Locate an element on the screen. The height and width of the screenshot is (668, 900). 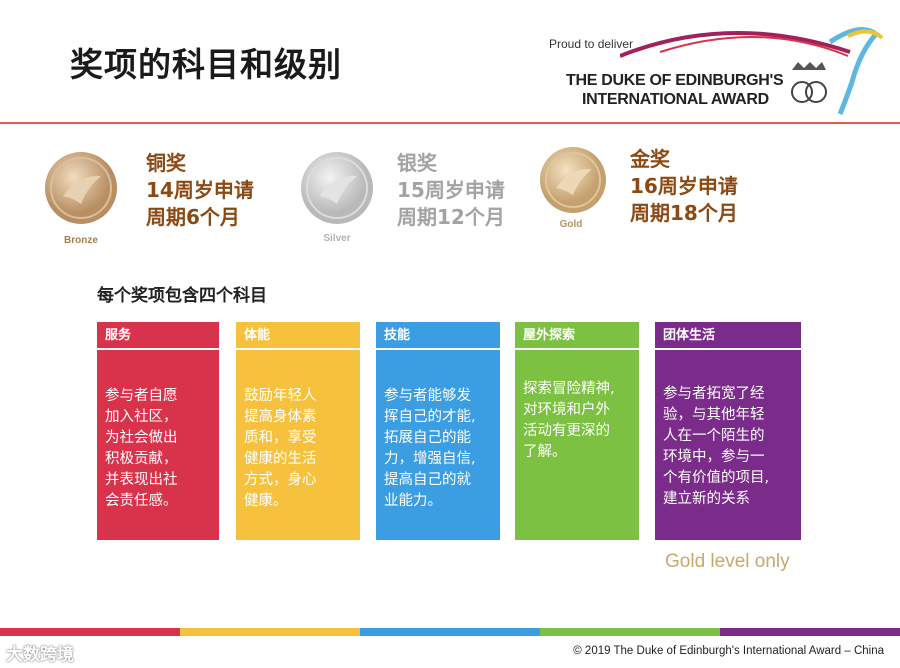
stripe-red is located at coordinates (90, 632).